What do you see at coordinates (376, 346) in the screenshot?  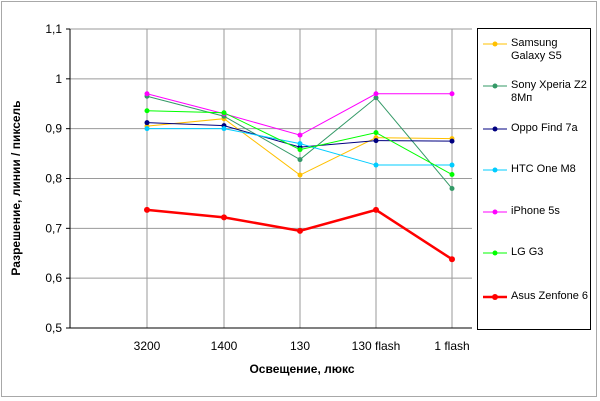 I see `x-tick-label: 130 flash` at bounding box center [376, 346].